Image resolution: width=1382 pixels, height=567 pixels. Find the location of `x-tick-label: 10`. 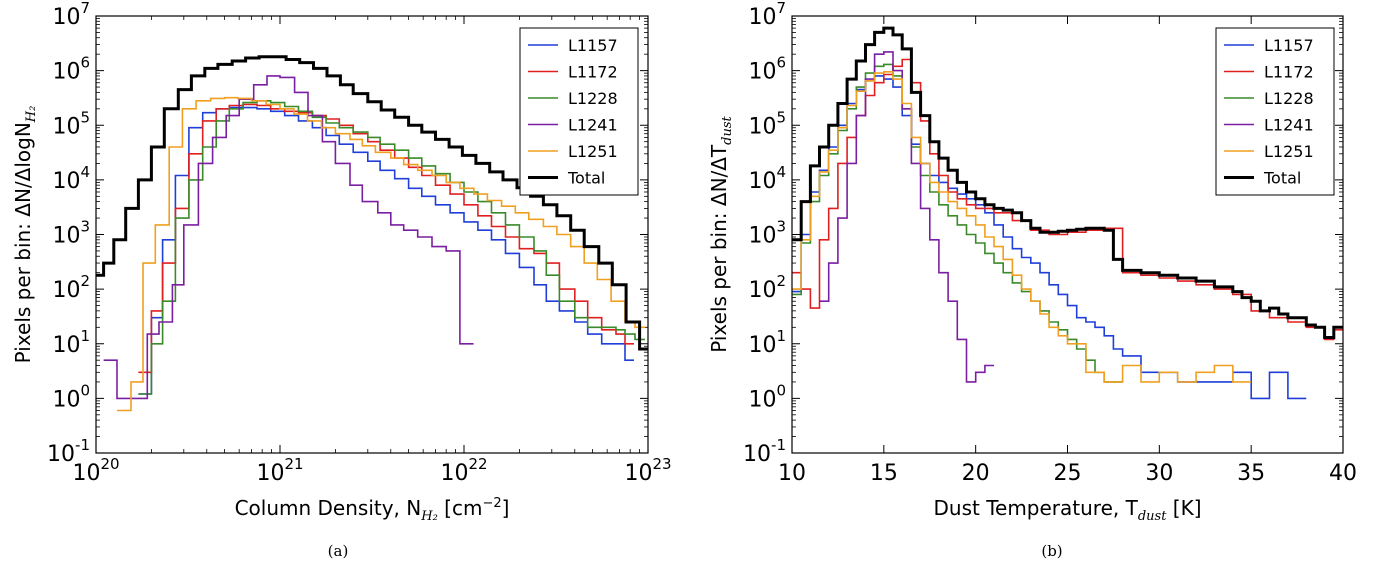

x-tick-label: 10 is located at coordinates (792, 473).